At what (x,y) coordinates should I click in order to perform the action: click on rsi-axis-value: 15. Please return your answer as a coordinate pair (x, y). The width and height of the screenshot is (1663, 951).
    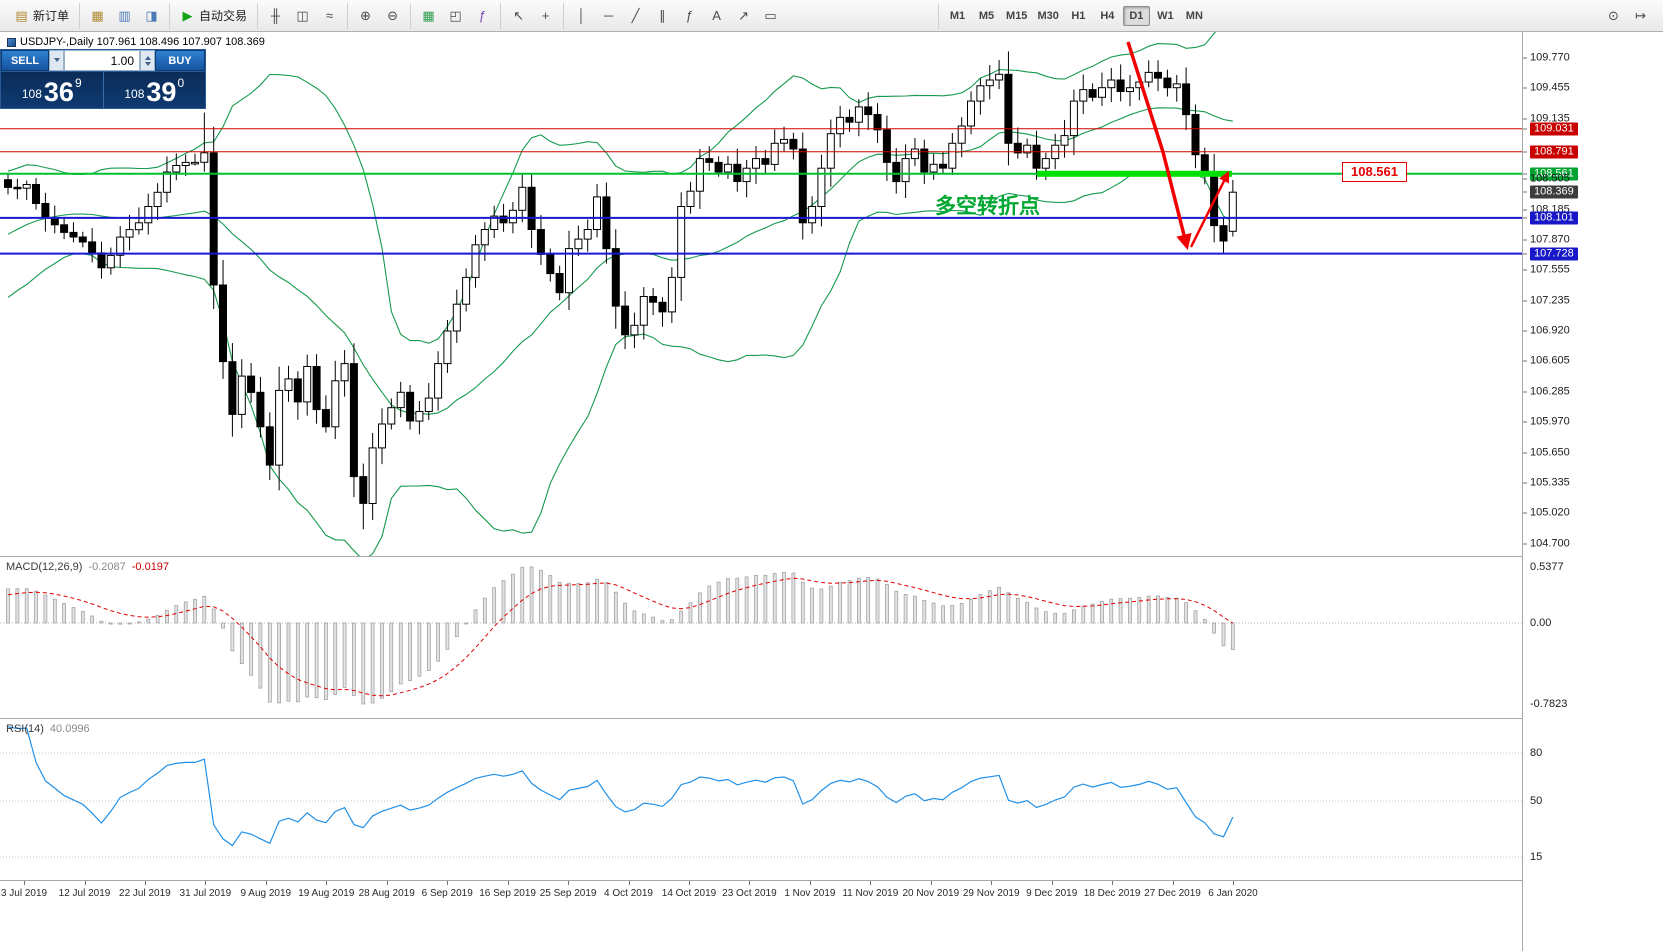
    Looking at the image, I should click on (1536, 857).